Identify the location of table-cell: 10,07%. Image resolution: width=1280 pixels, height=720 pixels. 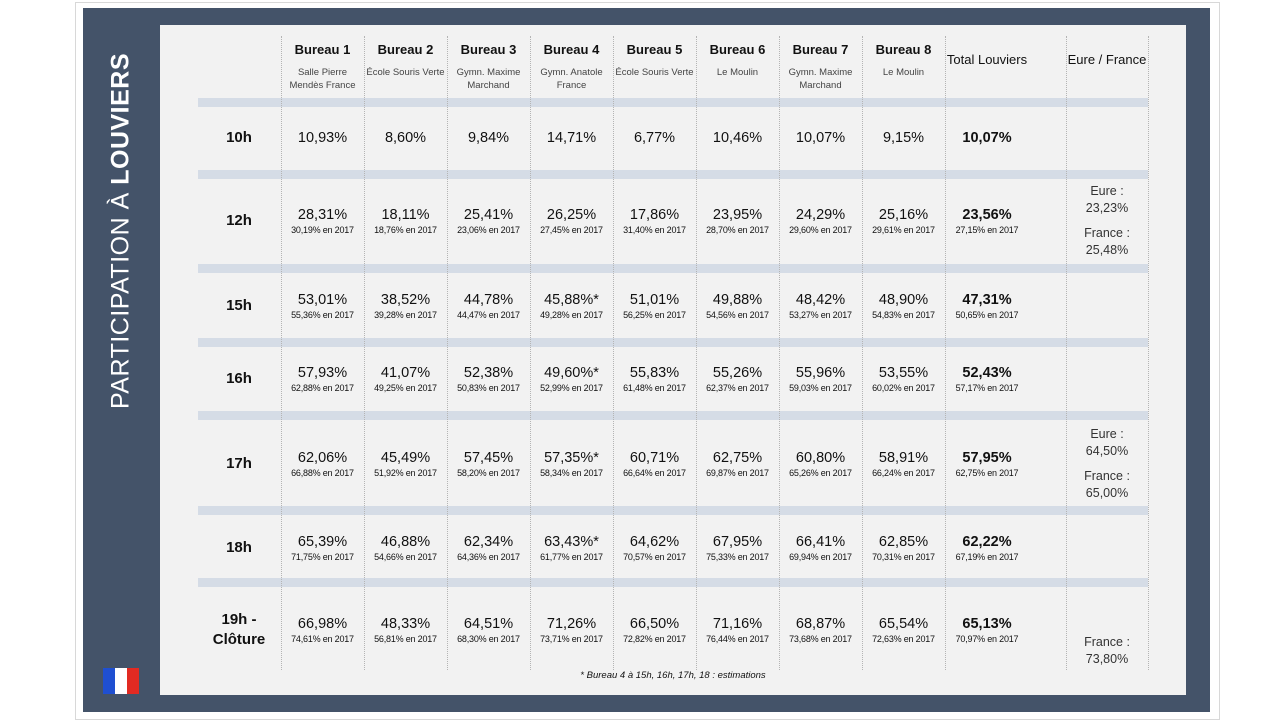
(820, 138).